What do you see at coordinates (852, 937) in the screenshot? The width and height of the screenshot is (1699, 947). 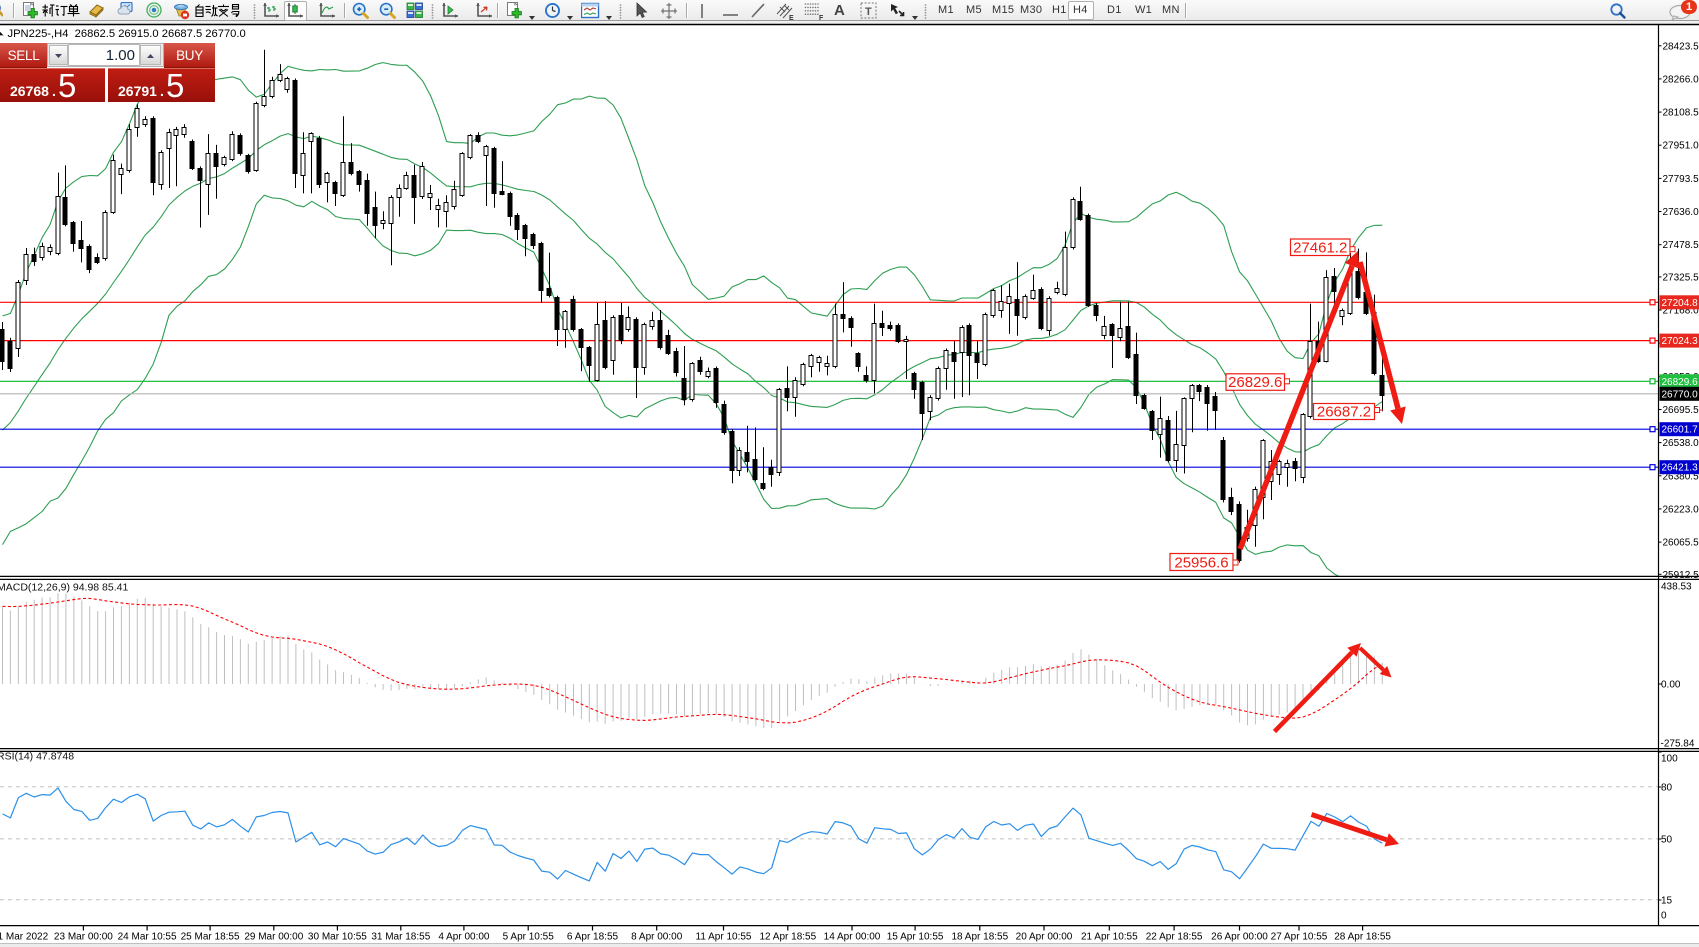 I see `svg-text: 14 Apr 00:00` at bounding box center [852, 937].